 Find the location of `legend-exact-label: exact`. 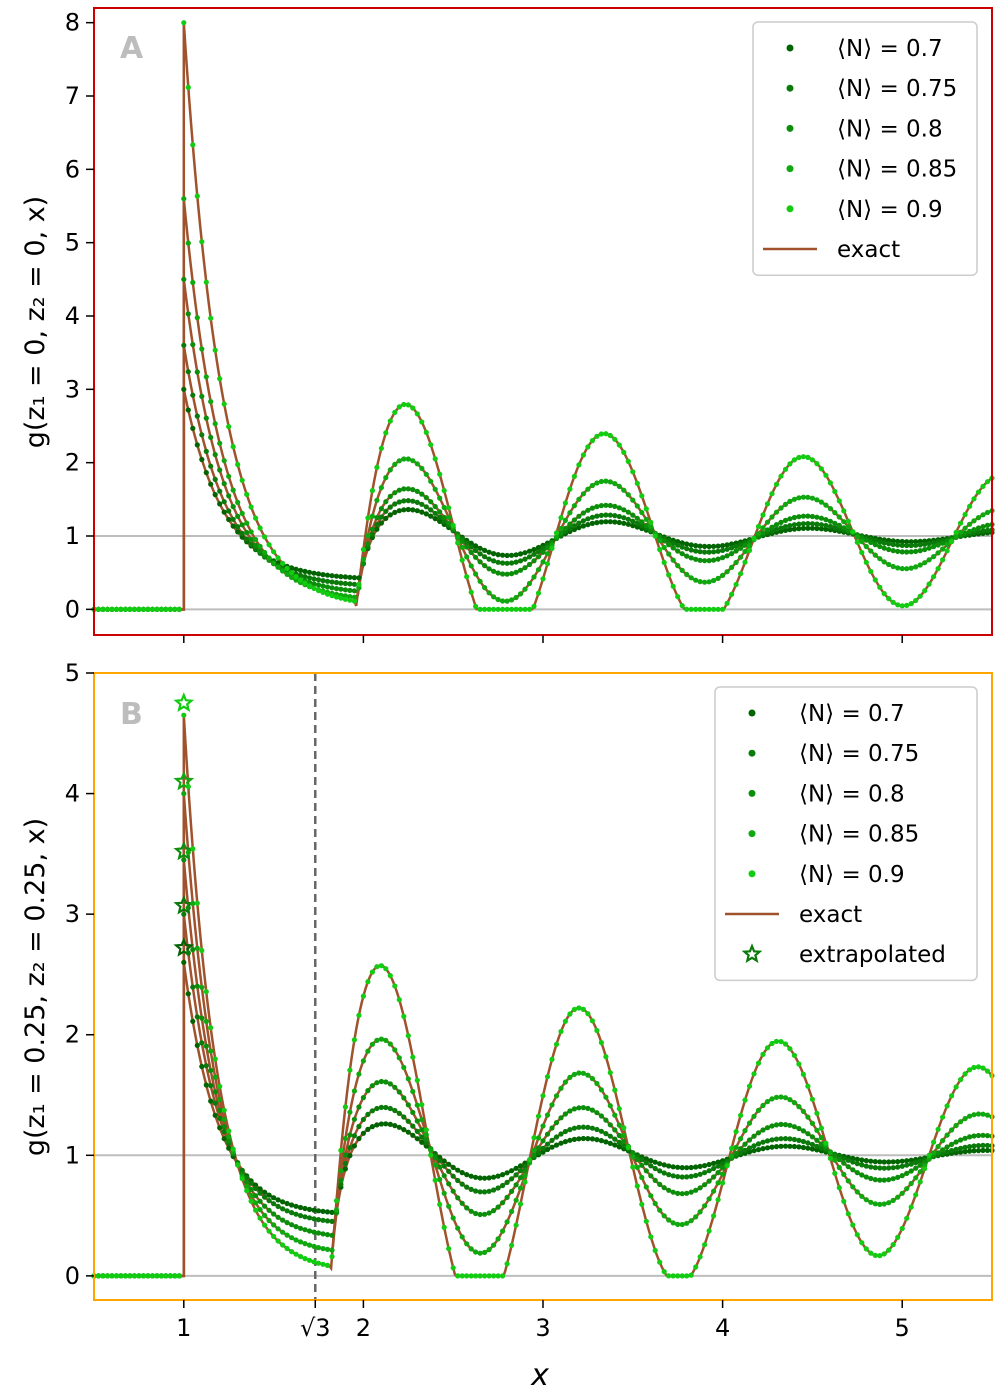

legend-exact-label: exact is located at coordinates (830, 915).